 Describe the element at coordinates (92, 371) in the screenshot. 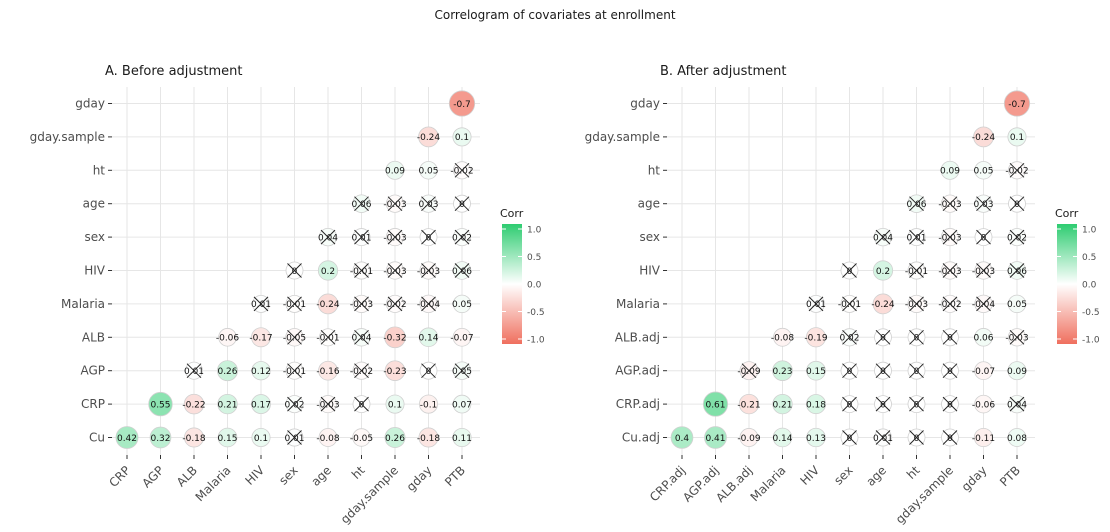

I see `y-tick-label: AGP` at that location.